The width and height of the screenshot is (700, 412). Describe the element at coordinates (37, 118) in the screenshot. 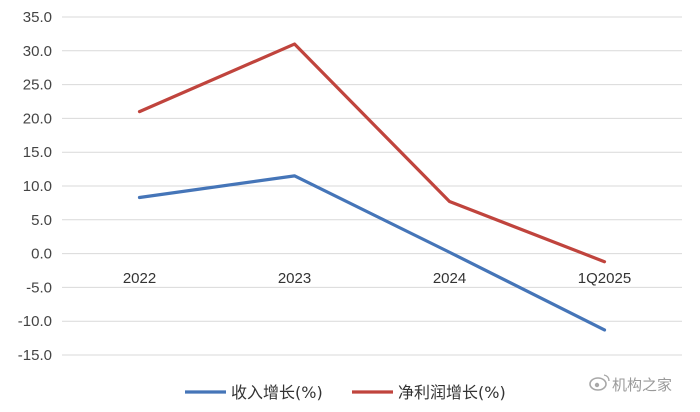

I see `y-tick-label: 20.0` at that location.